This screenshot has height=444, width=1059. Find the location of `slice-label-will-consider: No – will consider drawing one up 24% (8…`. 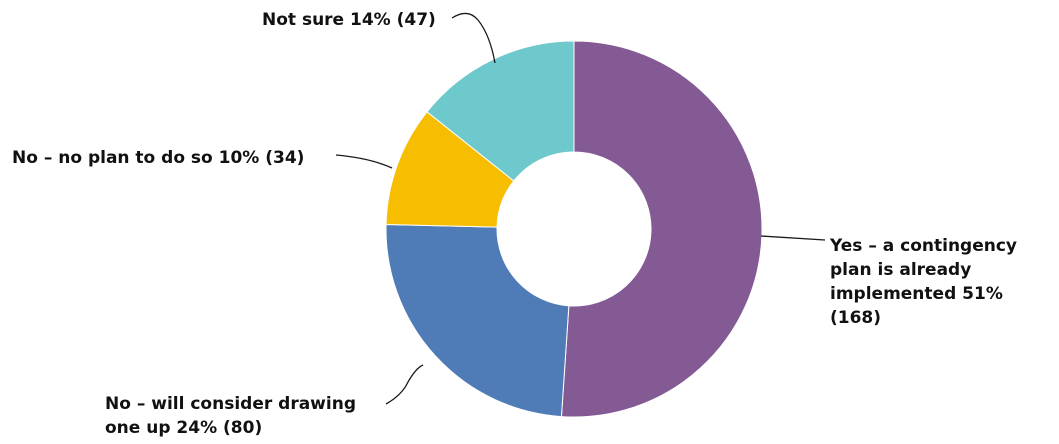

slice-label-will-consider: No – will consider drawing one up 24% (8… is located at coordinates (230, 416).